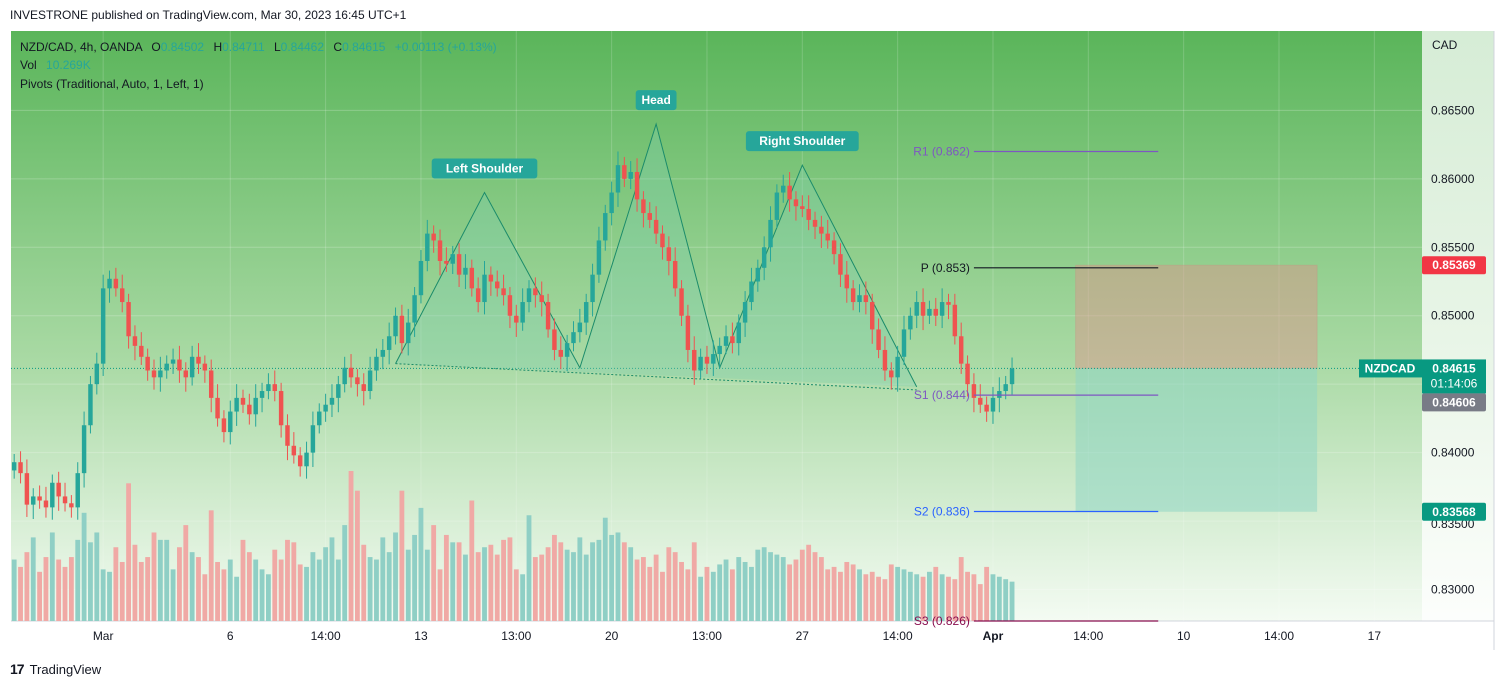  I want to click on current-price-label: 0.84615, so click(1454, 368).